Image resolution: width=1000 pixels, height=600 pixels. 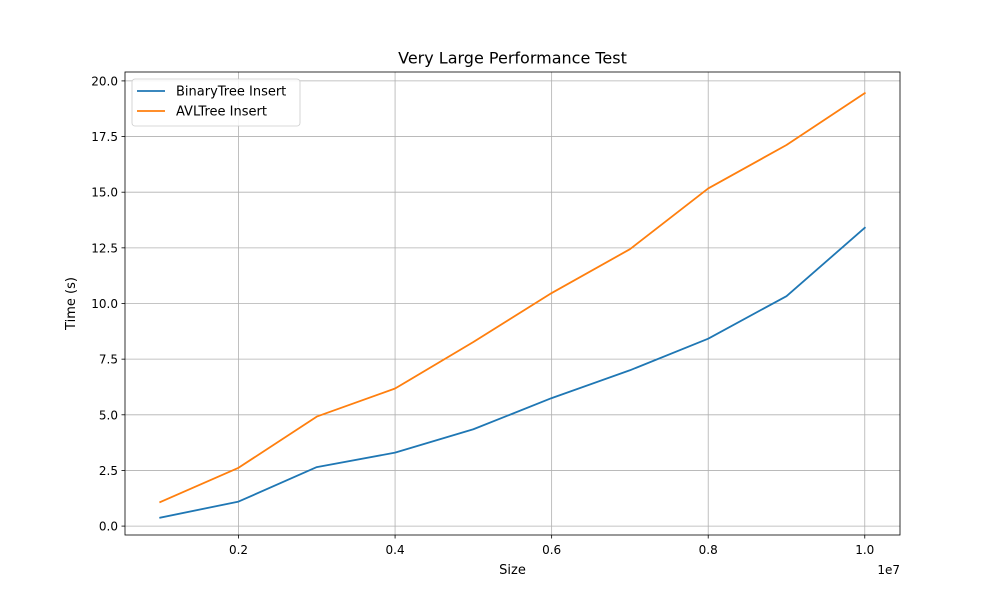 I want to click on legend: BinaryTree Insert AVLTree Insert, so click(x=216, y=102).